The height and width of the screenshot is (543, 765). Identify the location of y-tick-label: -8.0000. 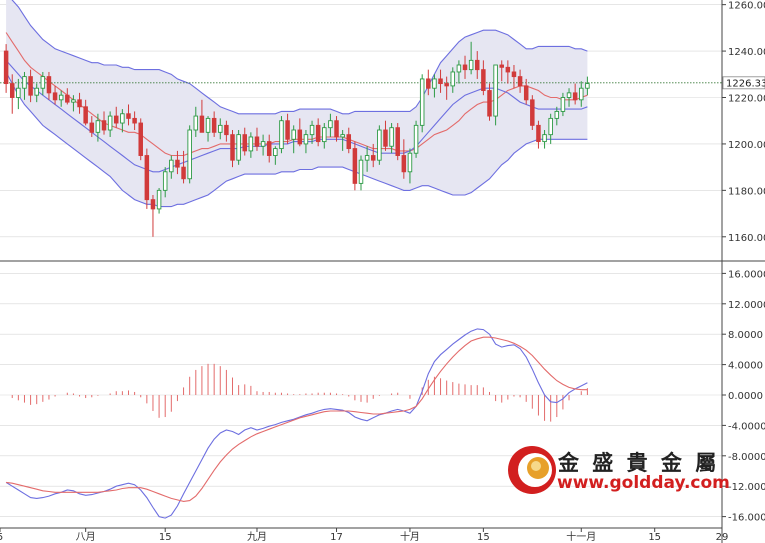
(746, 457).